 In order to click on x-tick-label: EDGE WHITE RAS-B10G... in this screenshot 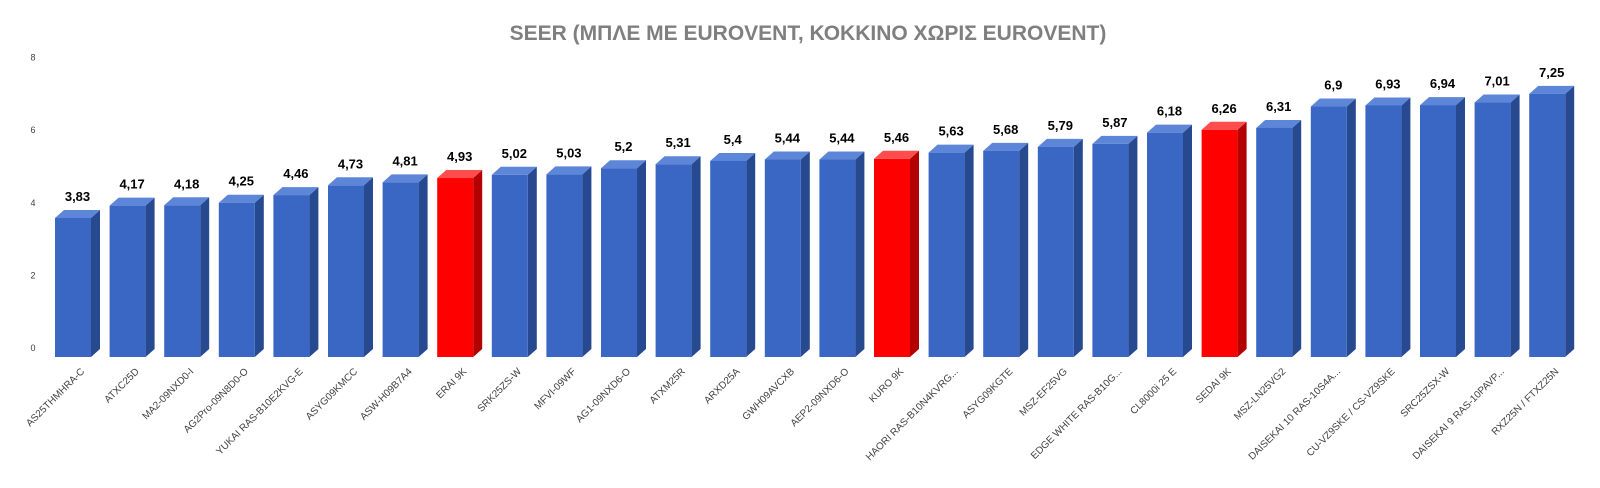, I will do `click(1076, 413)`.